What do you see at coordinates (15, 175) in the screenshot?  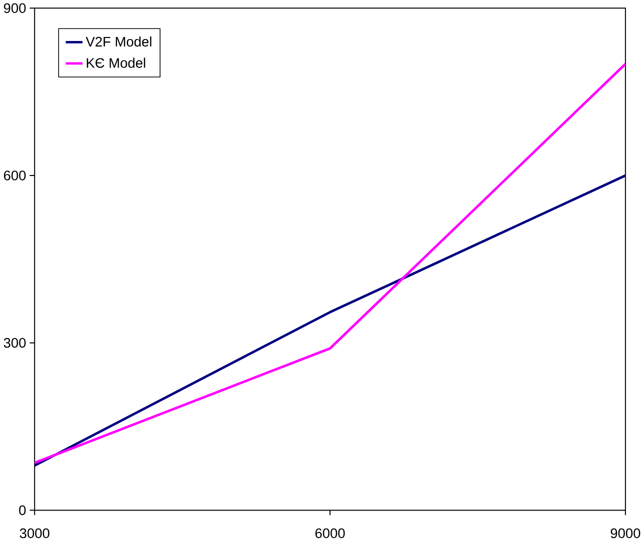 I see `y-tick-label: 600` at bounding box center [15, 175].